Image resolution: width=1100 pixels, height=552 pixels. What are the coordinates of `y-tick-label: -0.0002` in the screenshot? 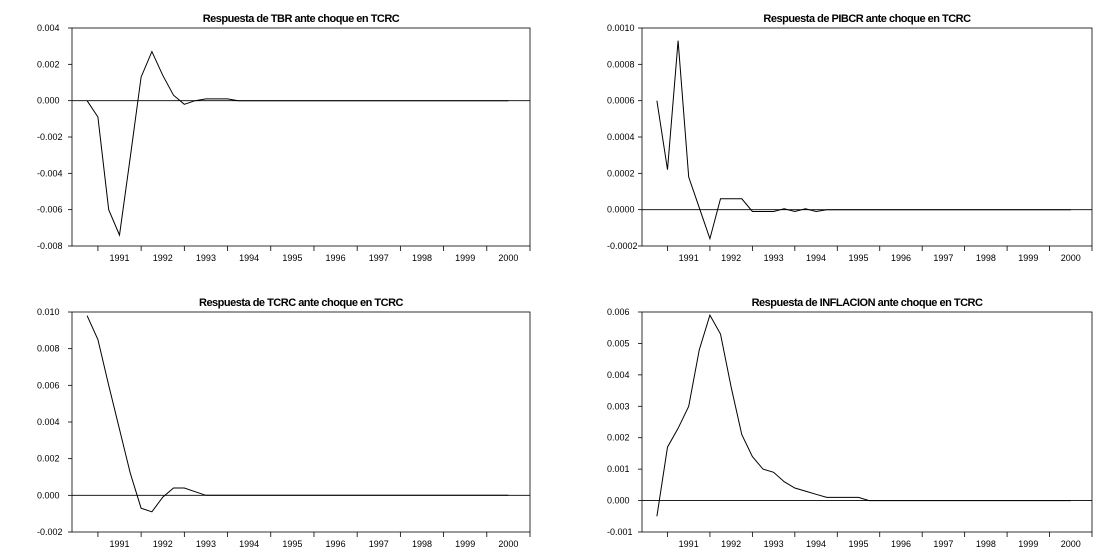 It's located at (622, 246).